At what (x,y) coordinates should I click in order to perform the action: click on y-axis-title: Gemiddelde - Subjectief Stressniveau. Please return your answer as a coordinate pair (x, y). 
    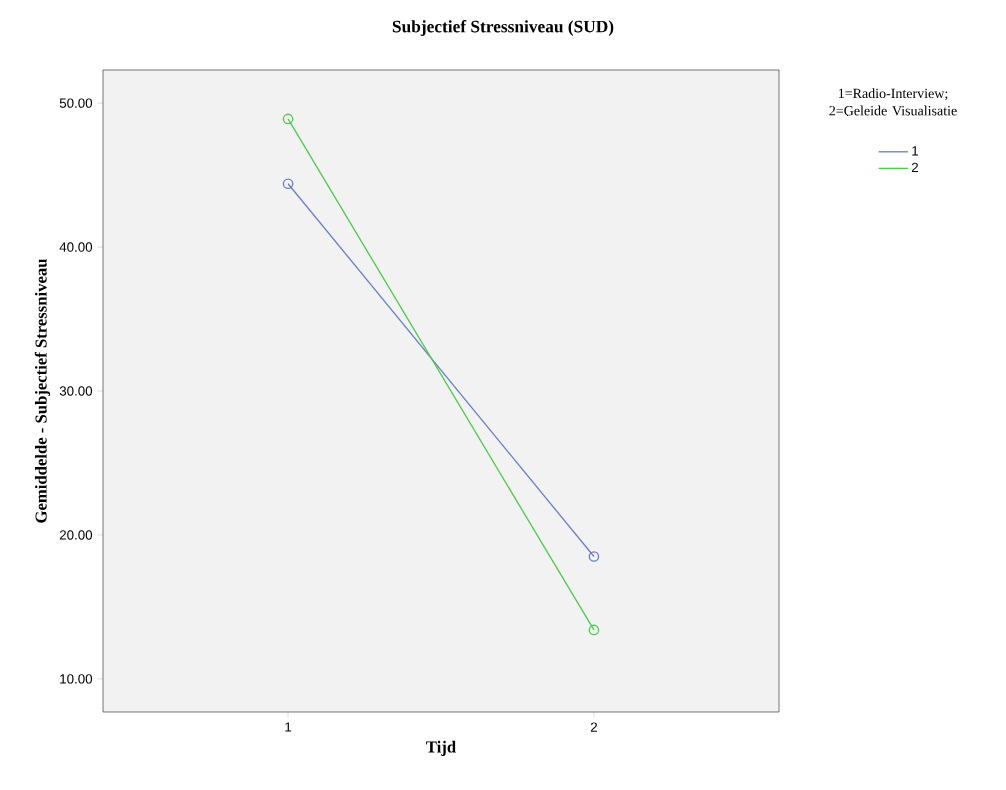
    Looking at the image, I should click on (42, 390).